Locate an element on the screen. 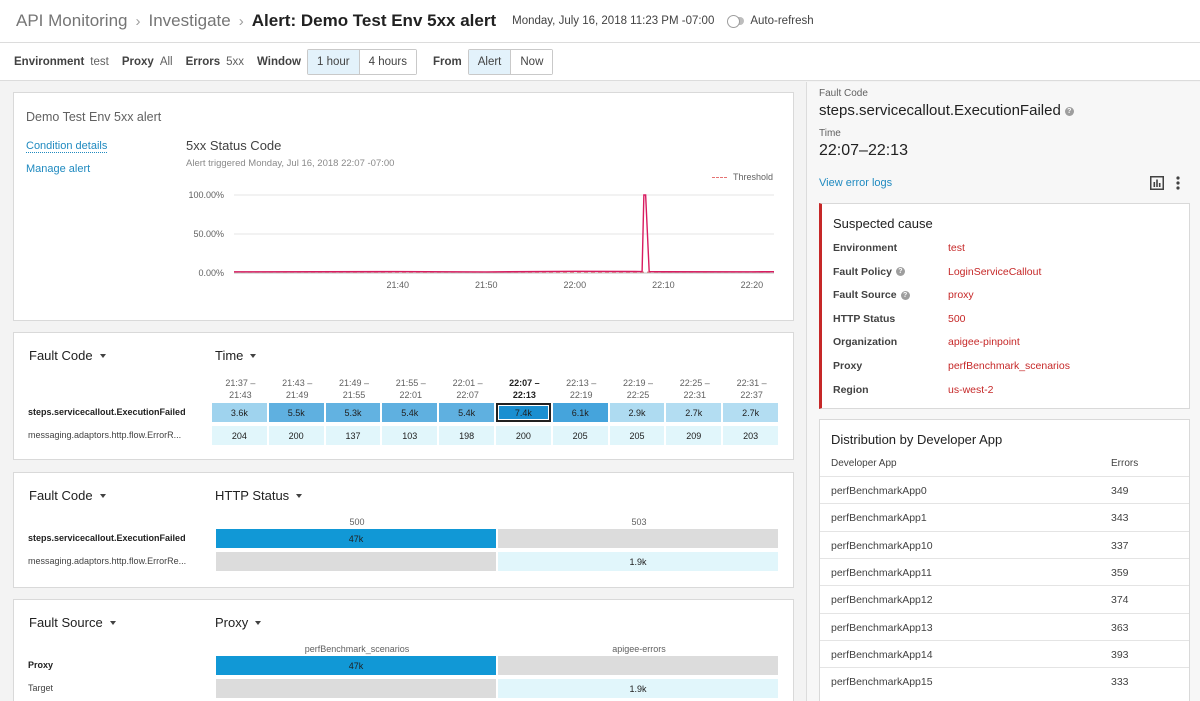  bar-chart-icon is located at coordinates (1157, 183).